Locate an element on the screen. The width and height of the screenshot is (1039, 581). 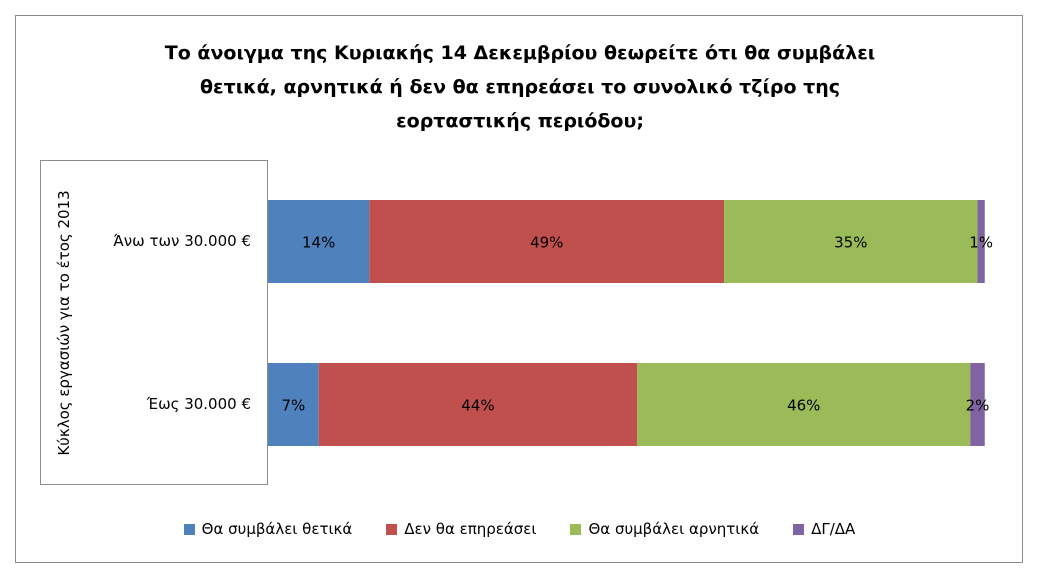
legend-swatch-dk-na is located at coordinates (799, 529).